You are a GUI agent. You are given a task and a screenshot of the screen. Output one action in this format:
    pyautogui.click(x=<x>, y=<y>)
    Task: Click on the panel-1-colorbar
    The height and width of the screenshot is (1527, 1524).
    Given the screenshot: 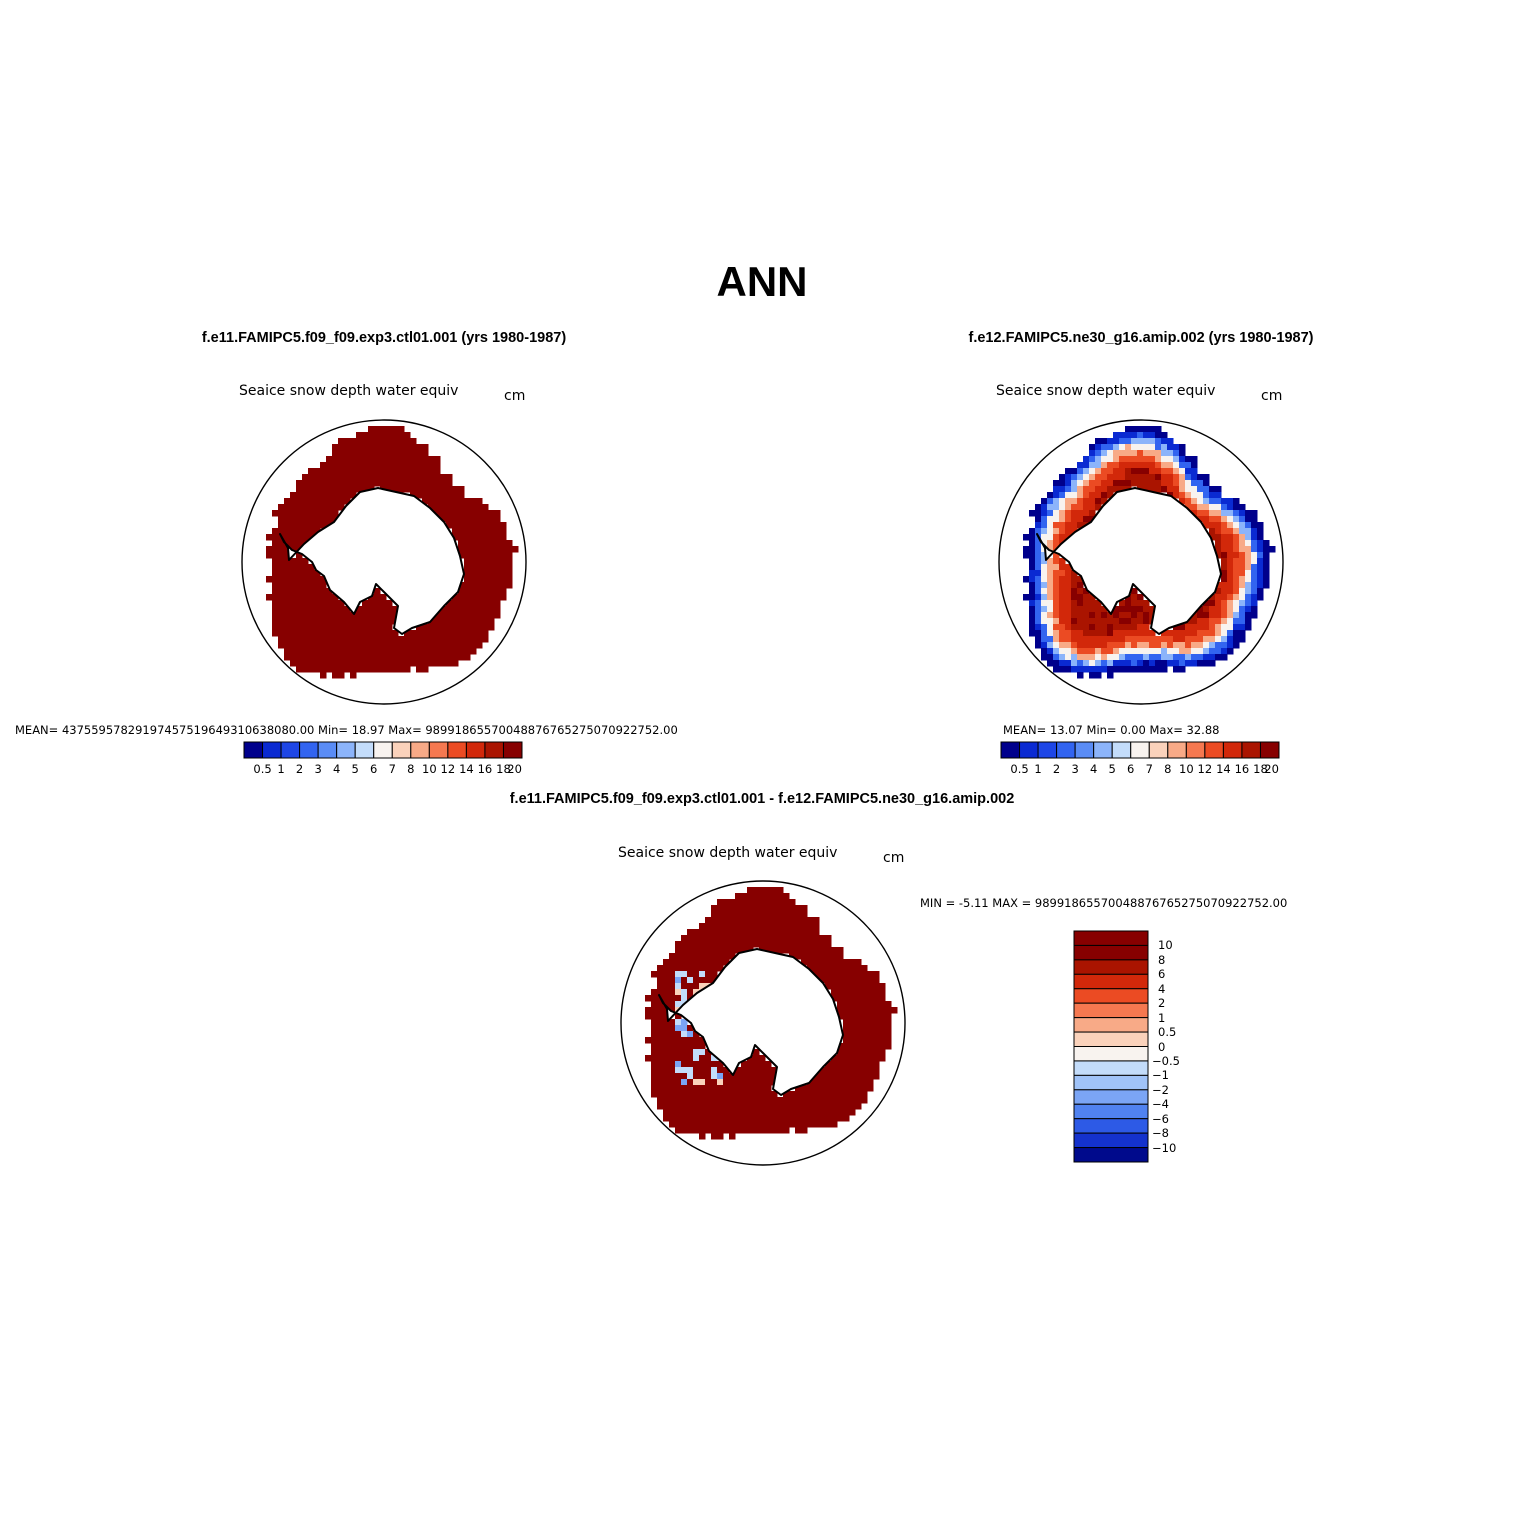 What is the action you would take?
    pyautogui.click(x=383, y=750)
    